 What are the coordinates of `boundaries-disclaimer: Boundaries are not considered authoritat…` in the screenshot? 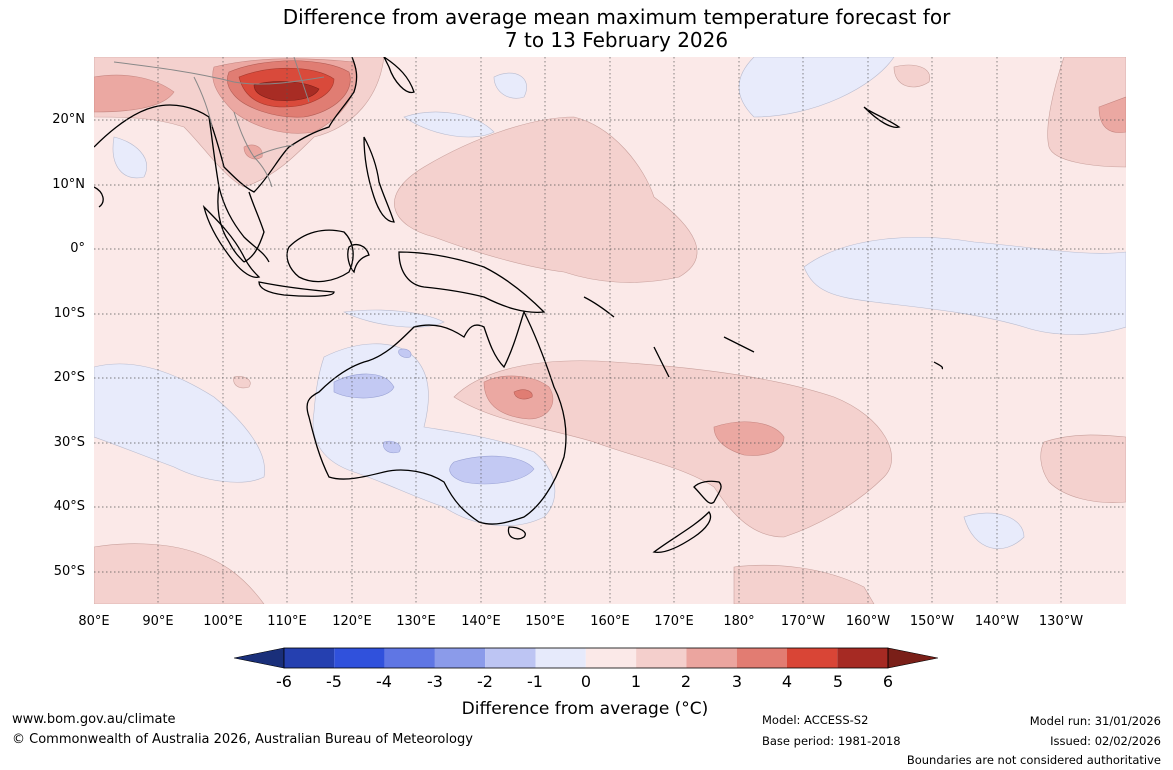 It's located at (1033, 760).